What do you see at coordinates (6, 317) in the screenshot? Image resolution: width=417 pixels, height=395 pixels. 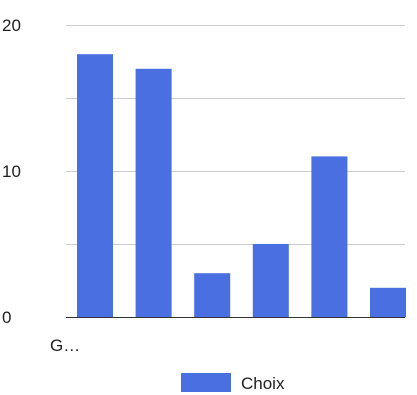 I see `y-tick-label: 0` at bounding box center [6, 317].